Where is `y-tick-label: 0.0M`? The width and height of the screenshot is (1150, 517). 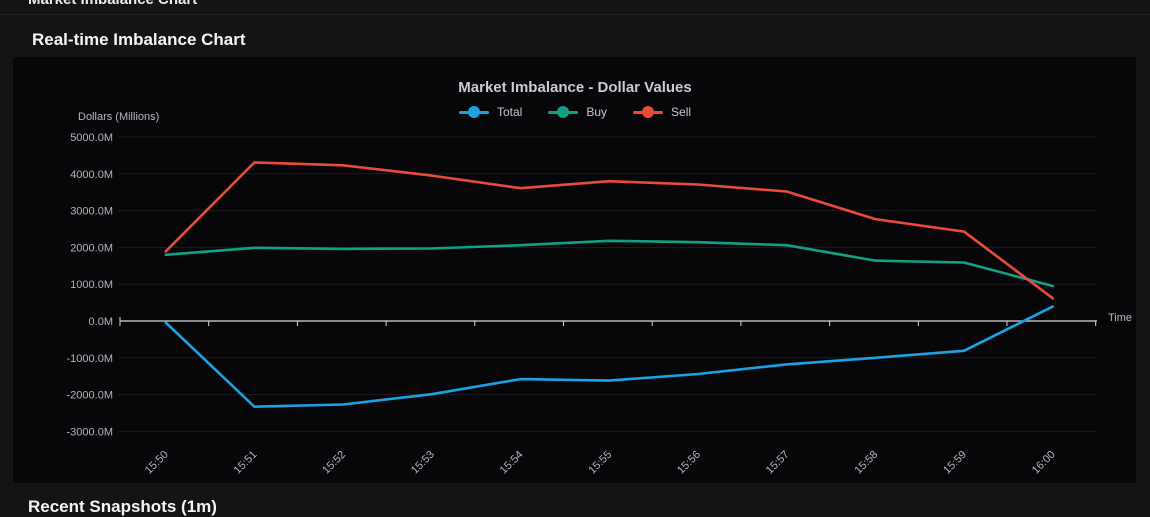 y-tick-label: 0.0M is located at coordinates (101, 322).